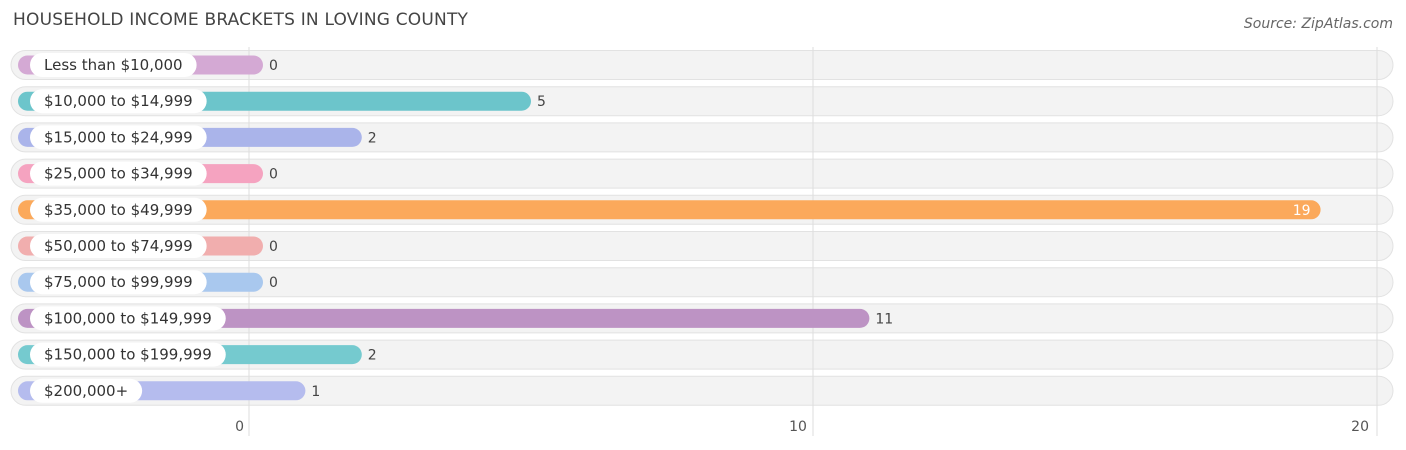 The image size is (1406, 450). Describe the element at coordinates (273, 66) in the screenshot. I see `value-label-0: 0` at that location.